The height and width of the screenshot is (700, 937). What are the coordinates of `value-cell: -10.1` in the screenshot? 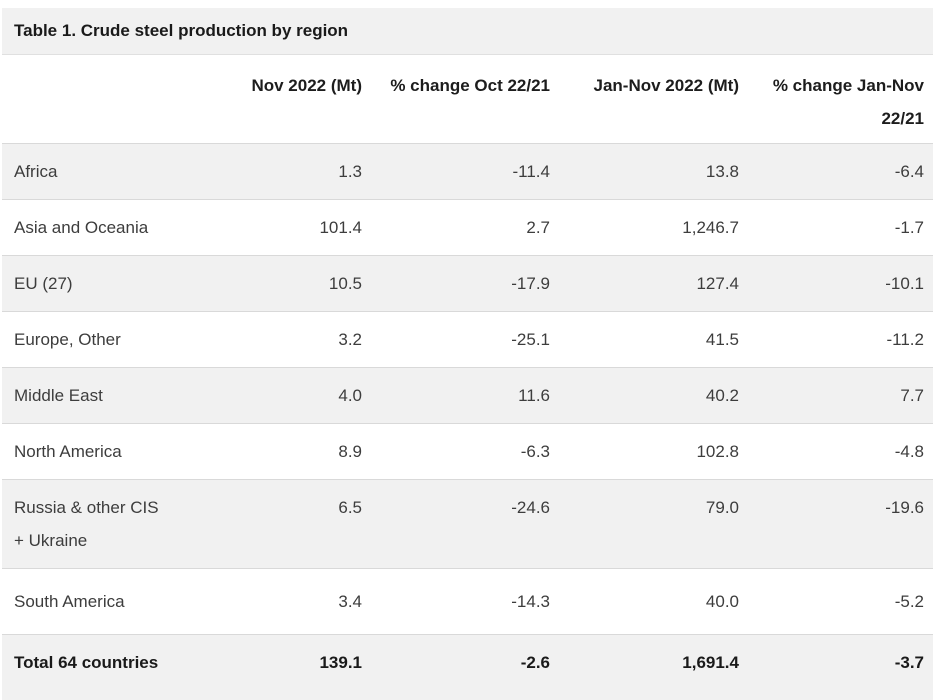 It's located at (836, 283).